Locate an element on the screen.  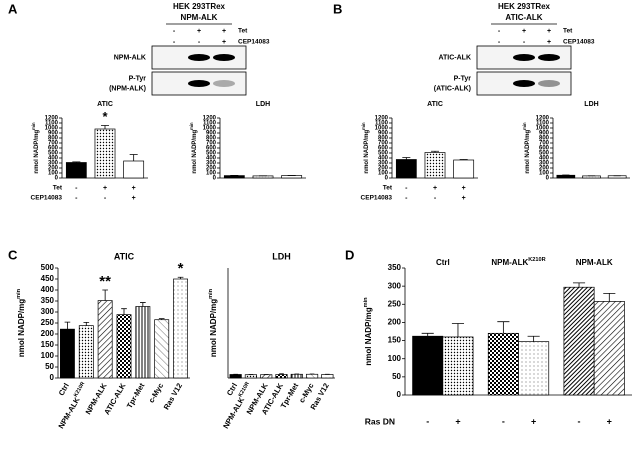
y-tick-label: 150 is located at coordinates (48, 344).